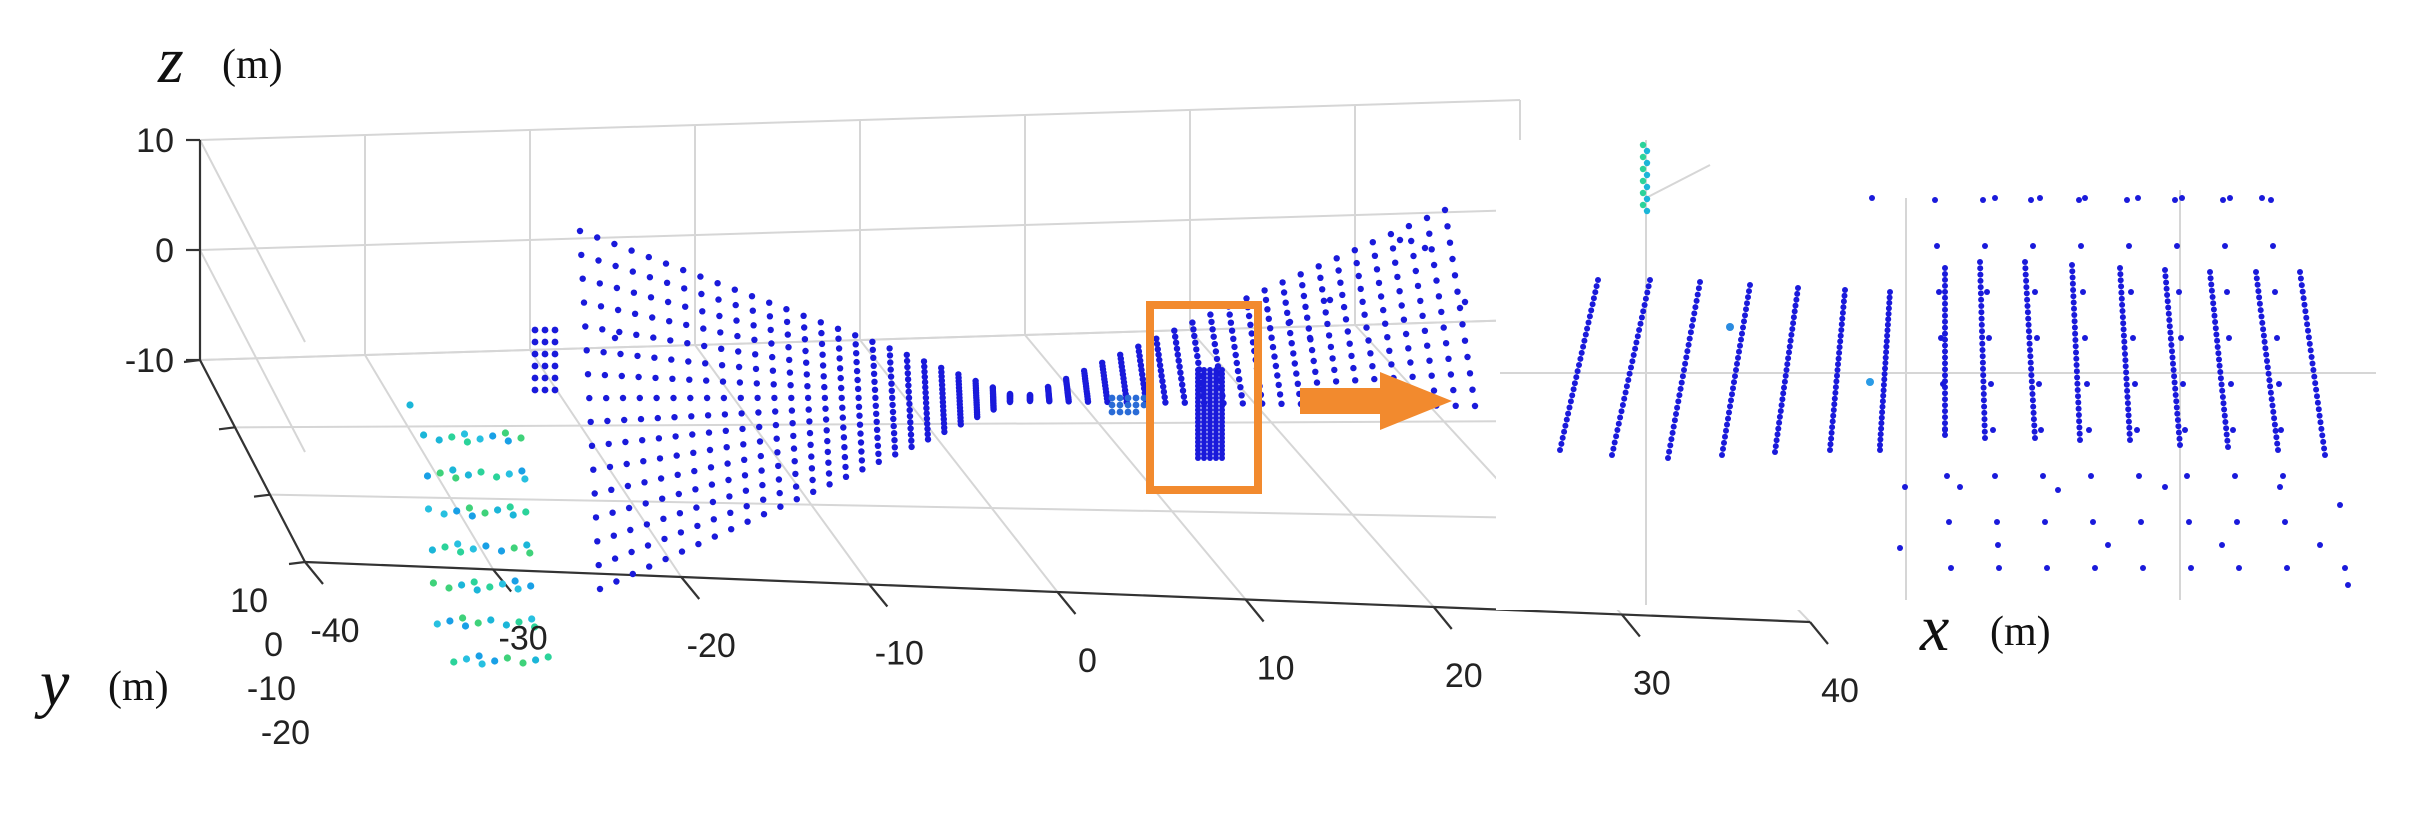 This screenshot has width=2409, height=840. What do you see at coordinates (164, 251) in the screenshot?
I see `z-tick-label: 0` at bounding box center [164, 251].